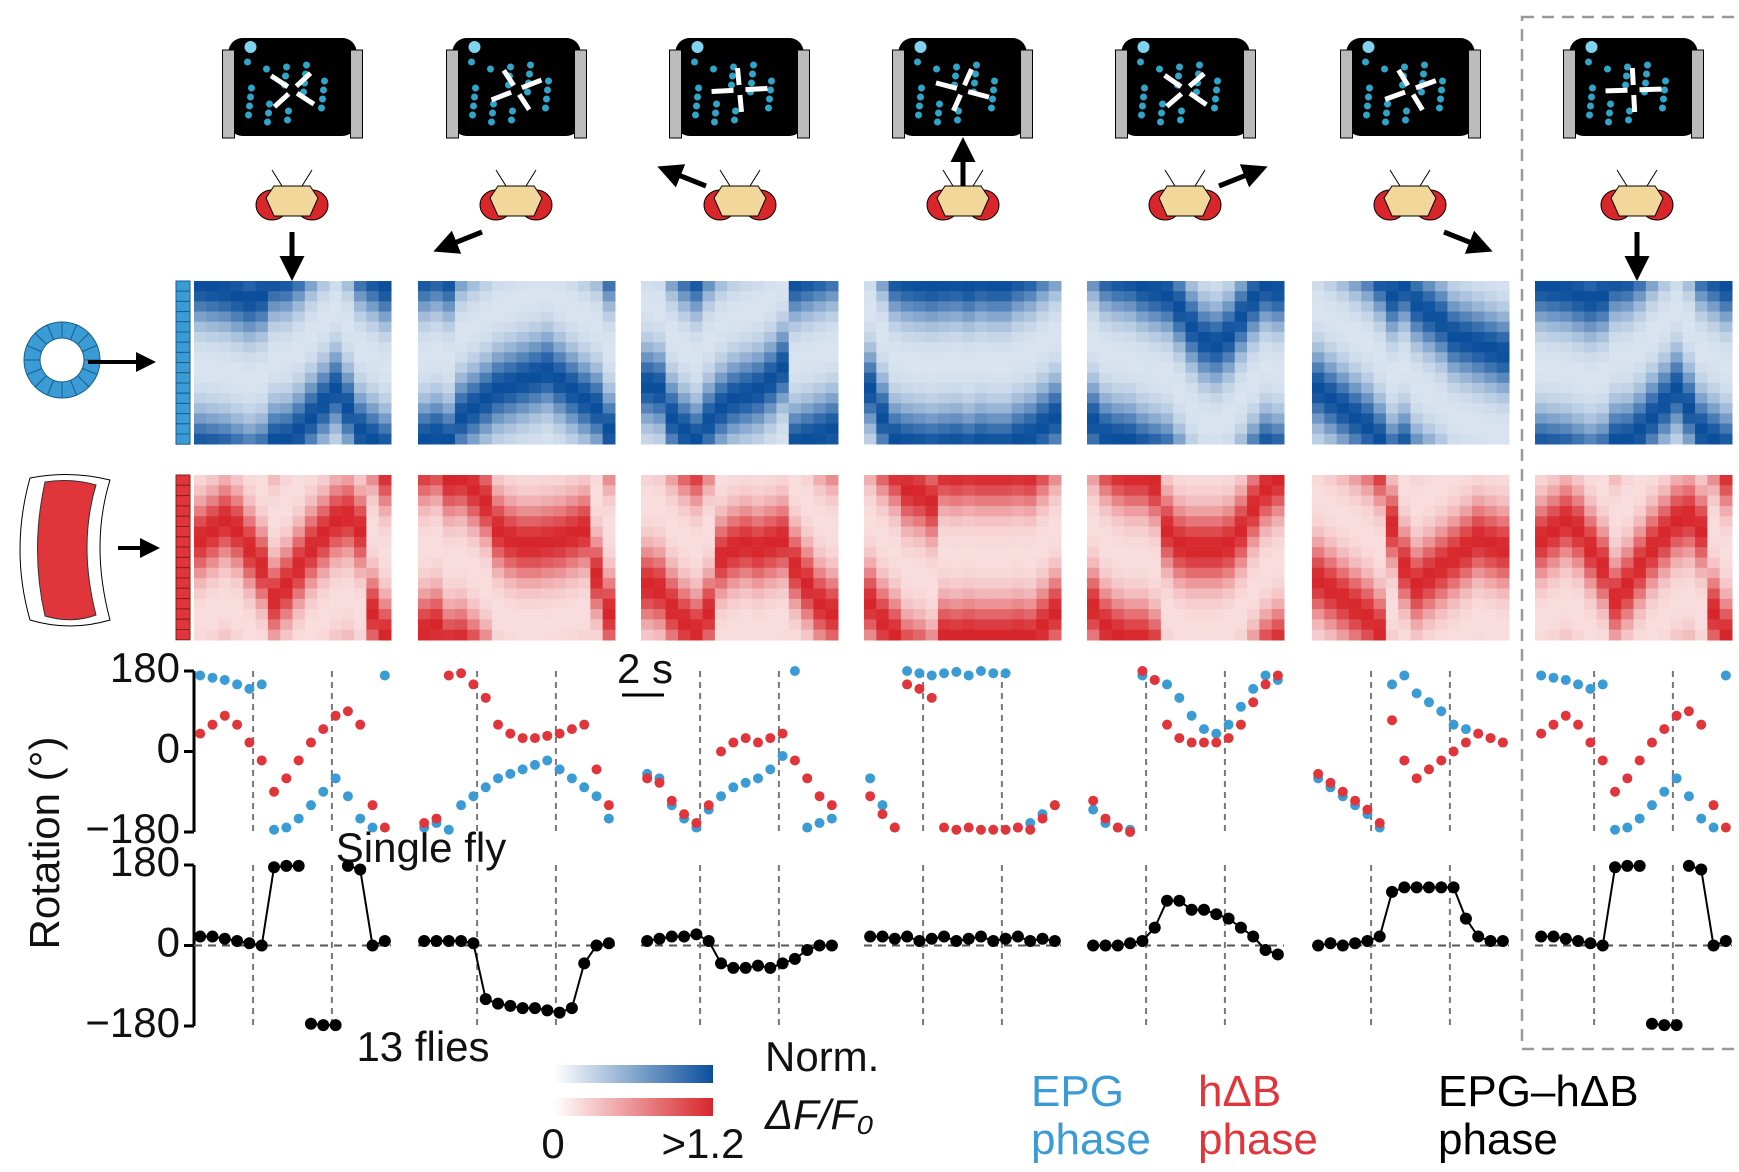 This screenshot has width=1739, height=1172. I want to click on annotation: Single fly, so click(421, 847).